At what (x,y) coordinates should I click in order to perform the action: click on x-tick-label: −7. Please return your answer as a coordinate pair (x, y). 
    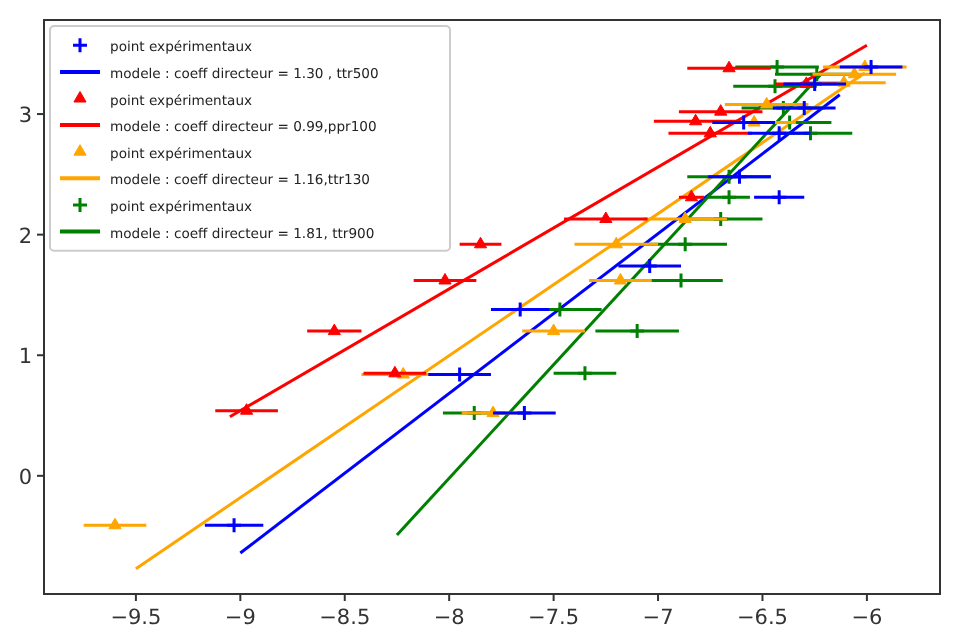
    Looking at the image, I should click on (658, 618).